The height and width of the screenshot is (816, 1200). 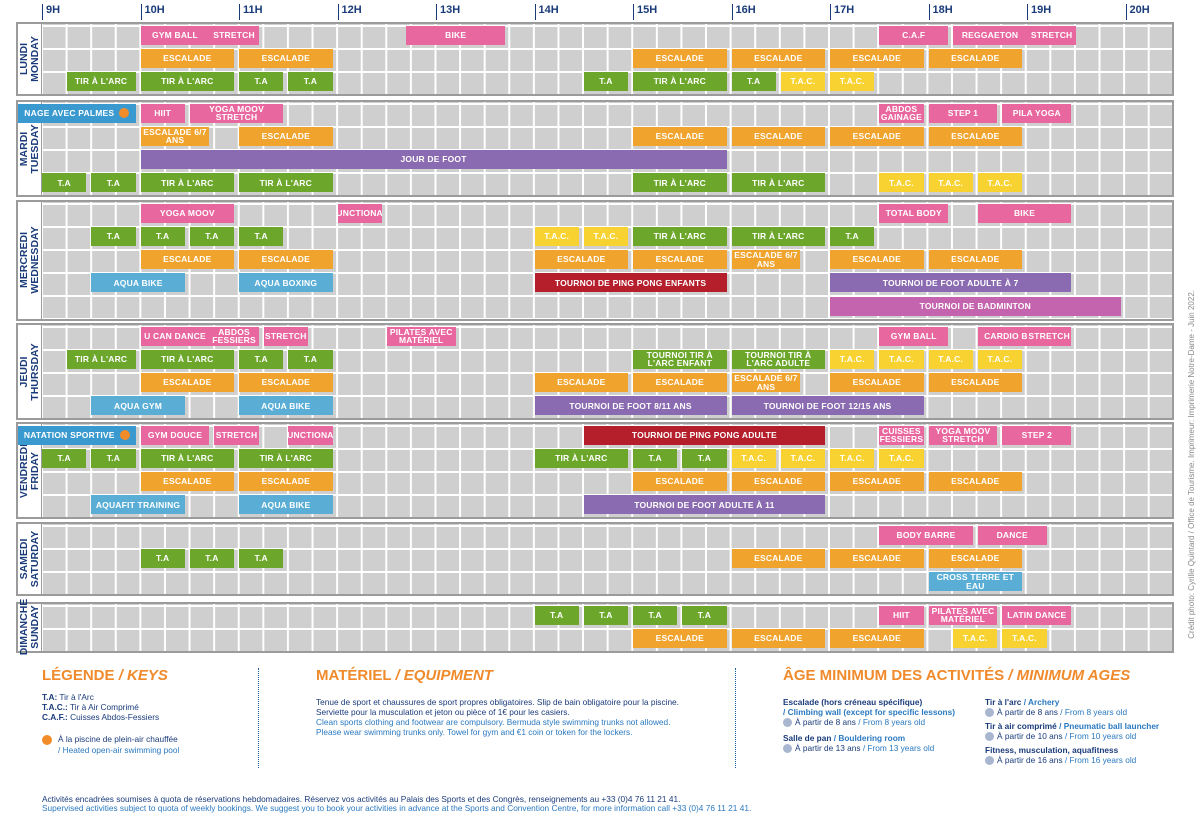 What do you see at coordinates (433, 160) in the screenshot?
I see `activity-block: JOUR DE FOOT` at bounding box center [433, 160].